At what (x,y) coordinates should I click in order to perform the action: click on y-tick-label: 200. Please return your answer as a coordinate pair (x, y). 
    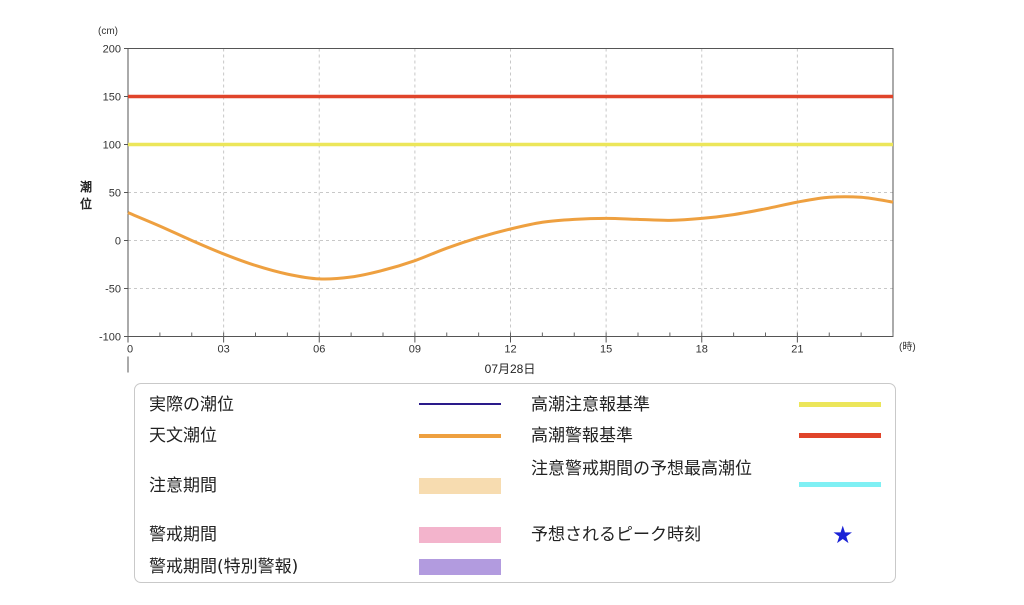
    Looking at the image, I should click on (112, 50).